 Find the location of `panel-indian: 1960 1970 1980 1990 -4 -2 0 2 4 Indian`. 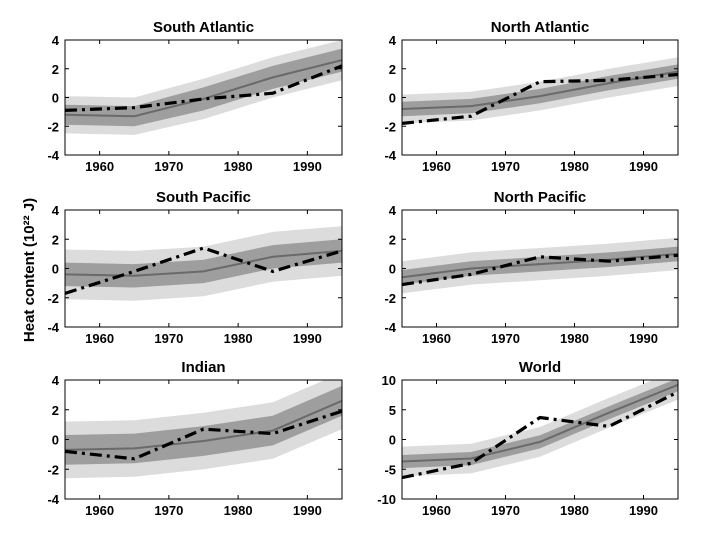

panel-indian: 1960 1970 1980 1990 -4 -2 0 2 4 Indian is located at coordinates (195, 438).